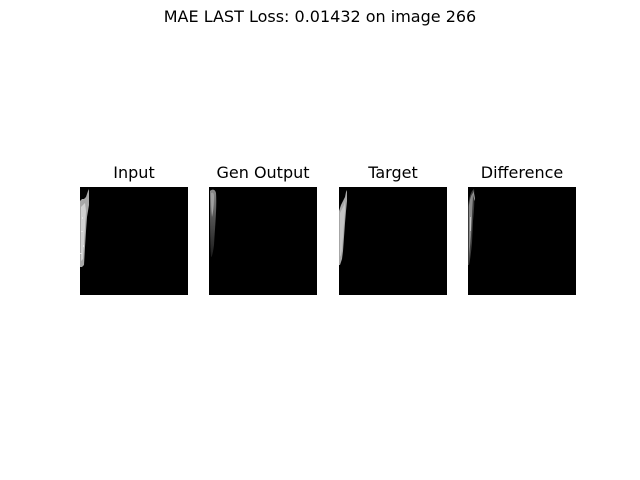  Describe the element at coordinates (522, 241) in the screenshot. I see `difference-image` at that location.